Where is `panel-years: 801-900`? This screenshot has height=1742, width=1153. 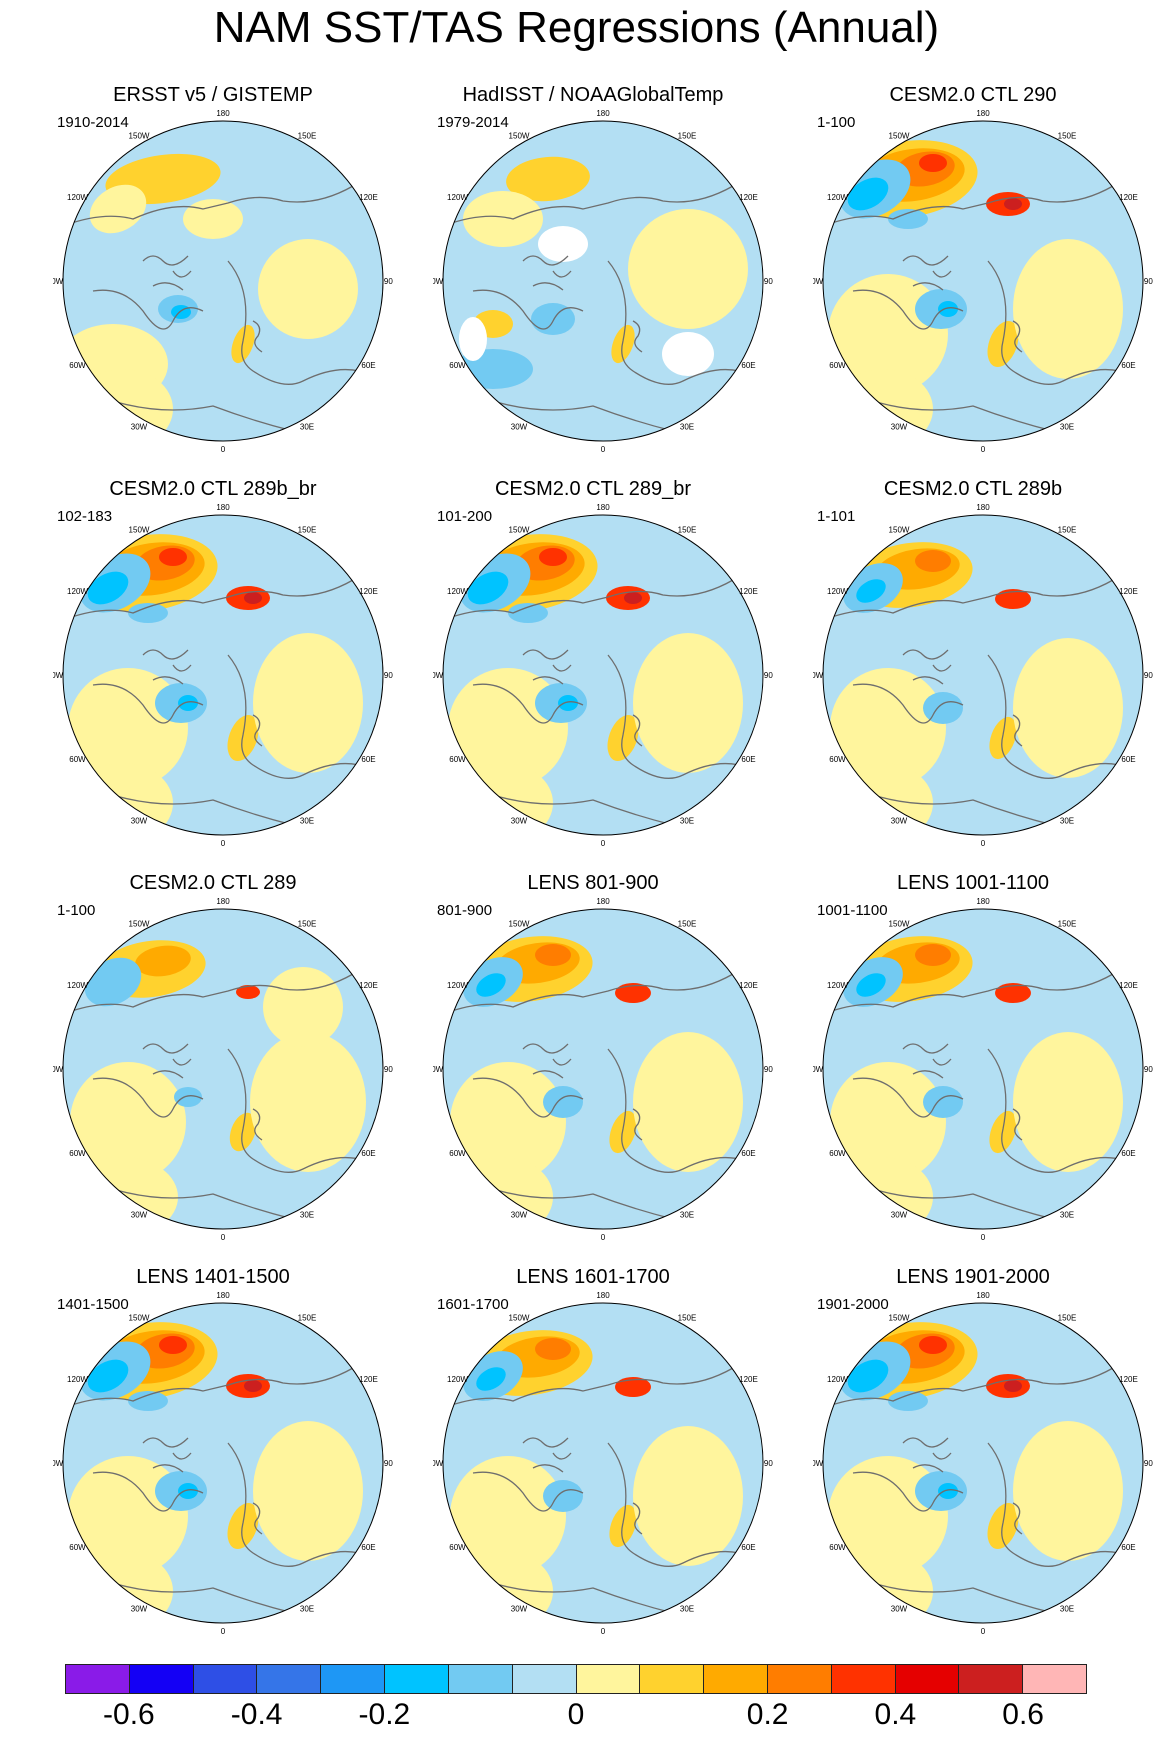
panel-years: 801-900 is located at coordinates (465, 910).